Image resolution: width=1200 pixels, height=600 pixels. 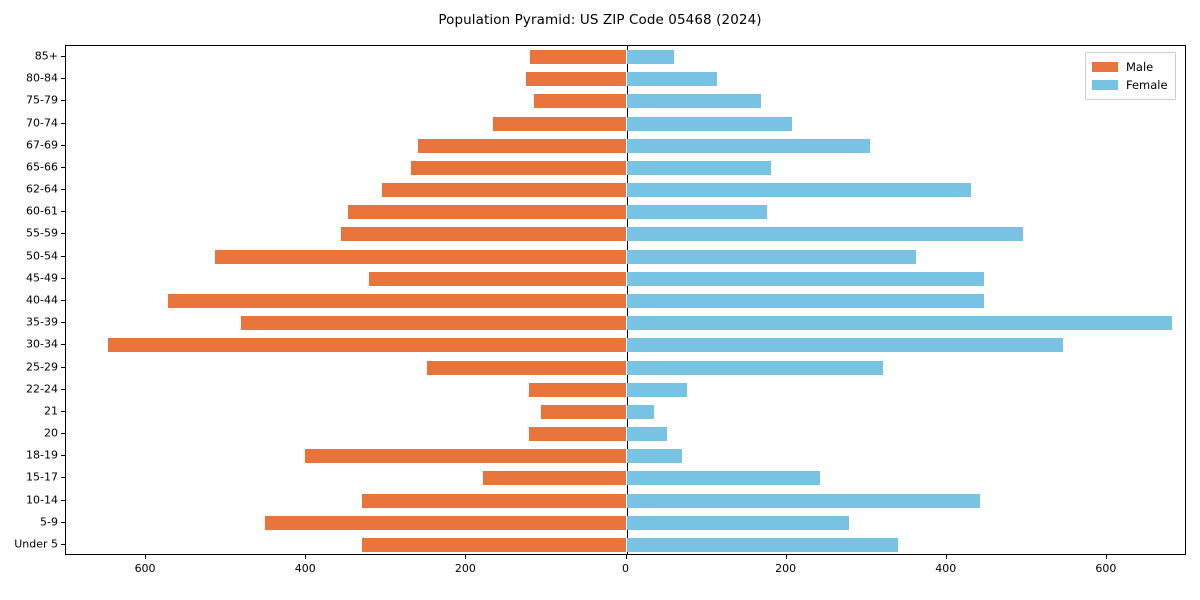 What do you see at coordinates (42, 123) in the screenshot?
I see `y-tick-label: 70-74` at bounding box center [42, 123].